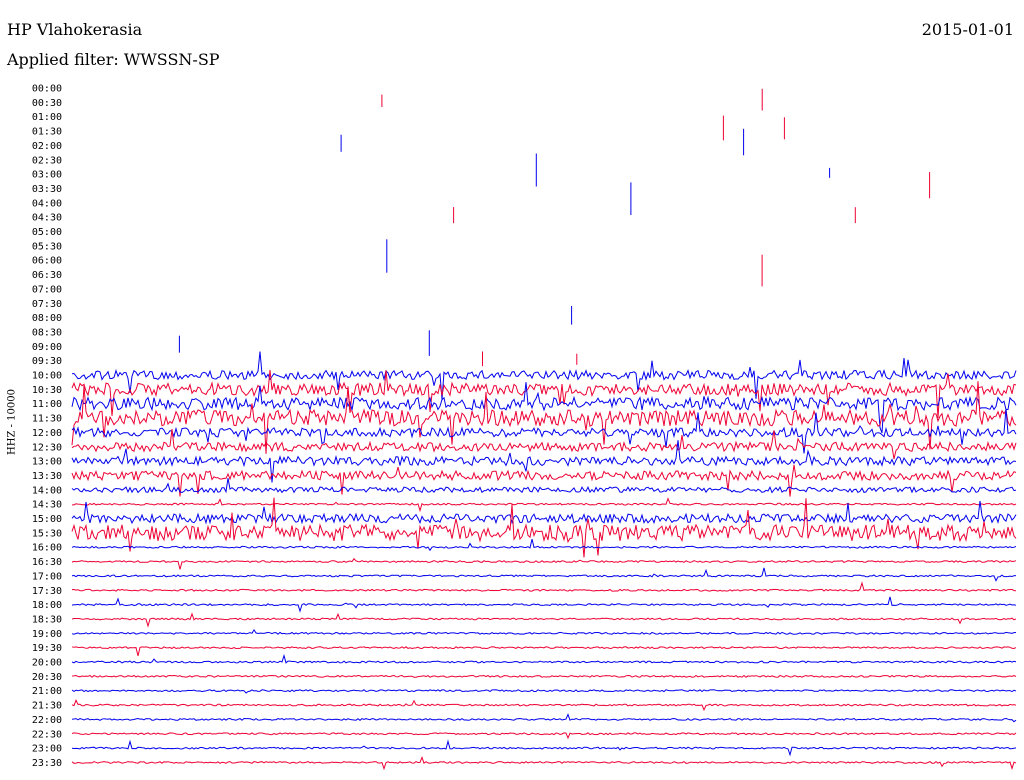 Image resolution: width=1024 pixels, height=780 pixels. I want to click on time-tick-1030: 10:30, so click(47, 390).